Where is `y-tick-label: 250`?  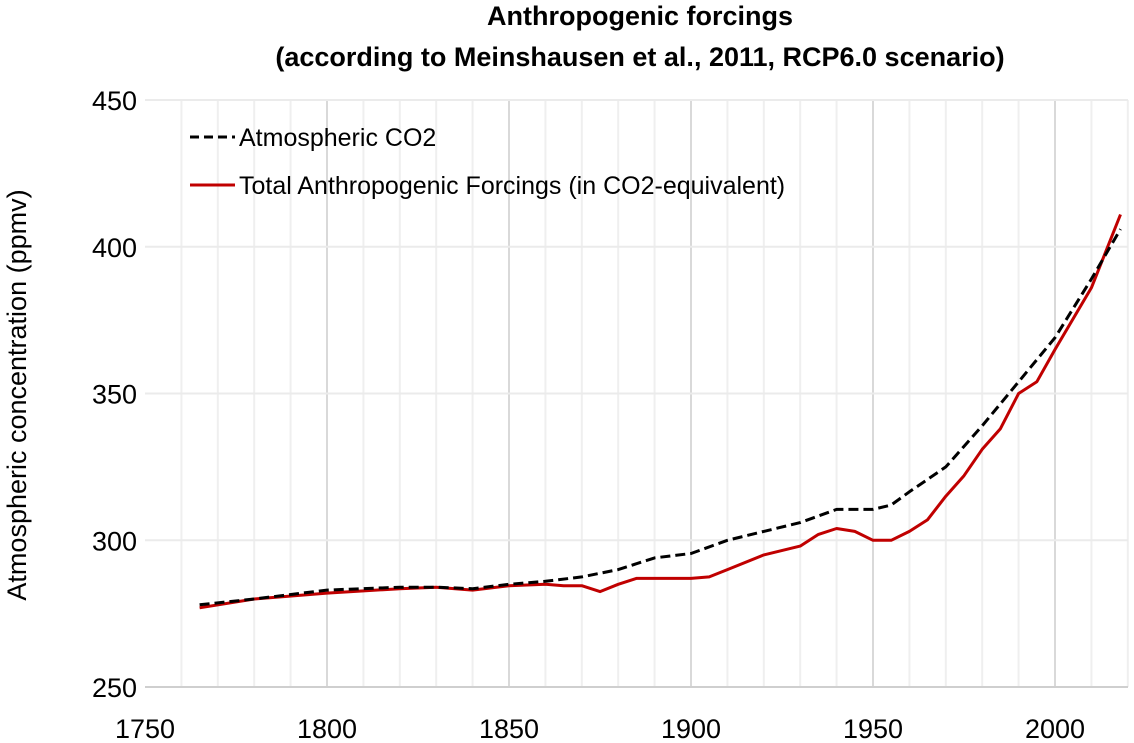
y-tick-label: 250 is located at coordinates (114, 688).